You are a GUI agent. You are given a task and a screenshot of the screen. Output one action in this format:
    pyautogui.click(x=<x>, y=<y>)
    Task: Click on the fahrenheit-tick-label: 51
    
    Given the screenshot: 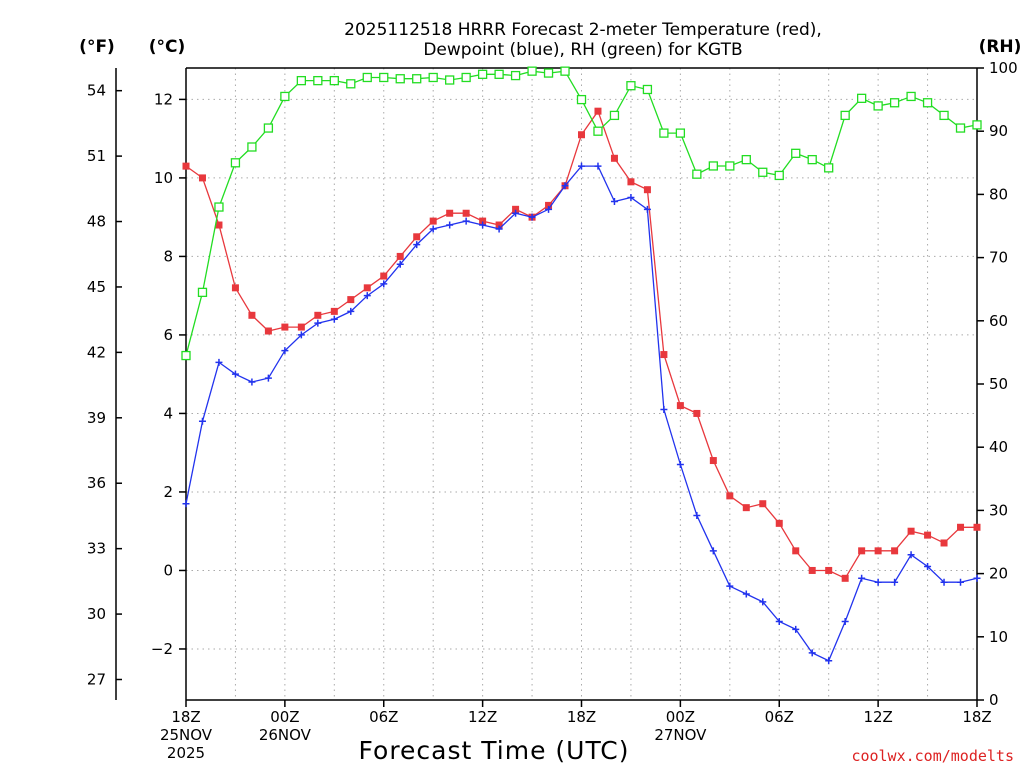 What is the action you would take?
    pyautogui.click(x=96, y=156)
    